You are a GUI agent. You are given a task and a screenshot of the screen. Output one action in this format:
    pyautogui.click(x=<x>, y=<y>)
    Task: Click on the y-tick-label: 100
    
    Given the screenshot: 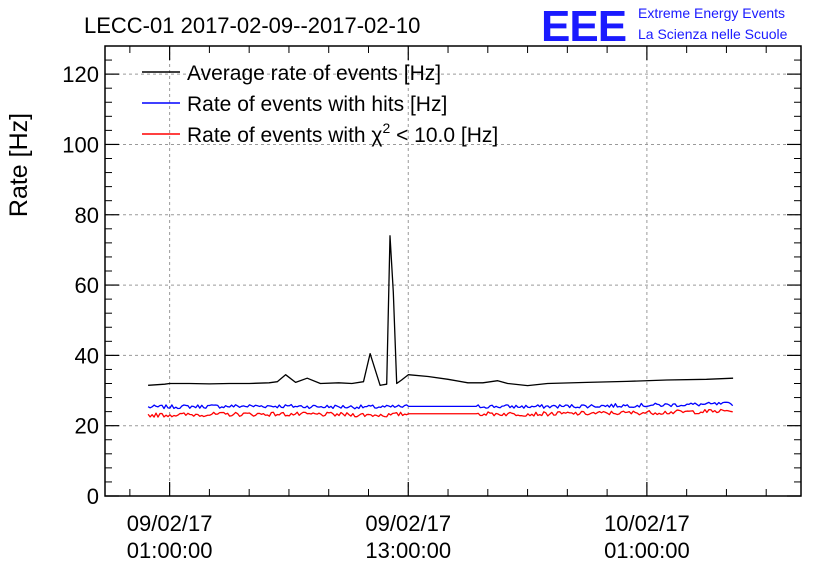 What is the action you would take?
    pyautogui.click(x=80, y=144)
    